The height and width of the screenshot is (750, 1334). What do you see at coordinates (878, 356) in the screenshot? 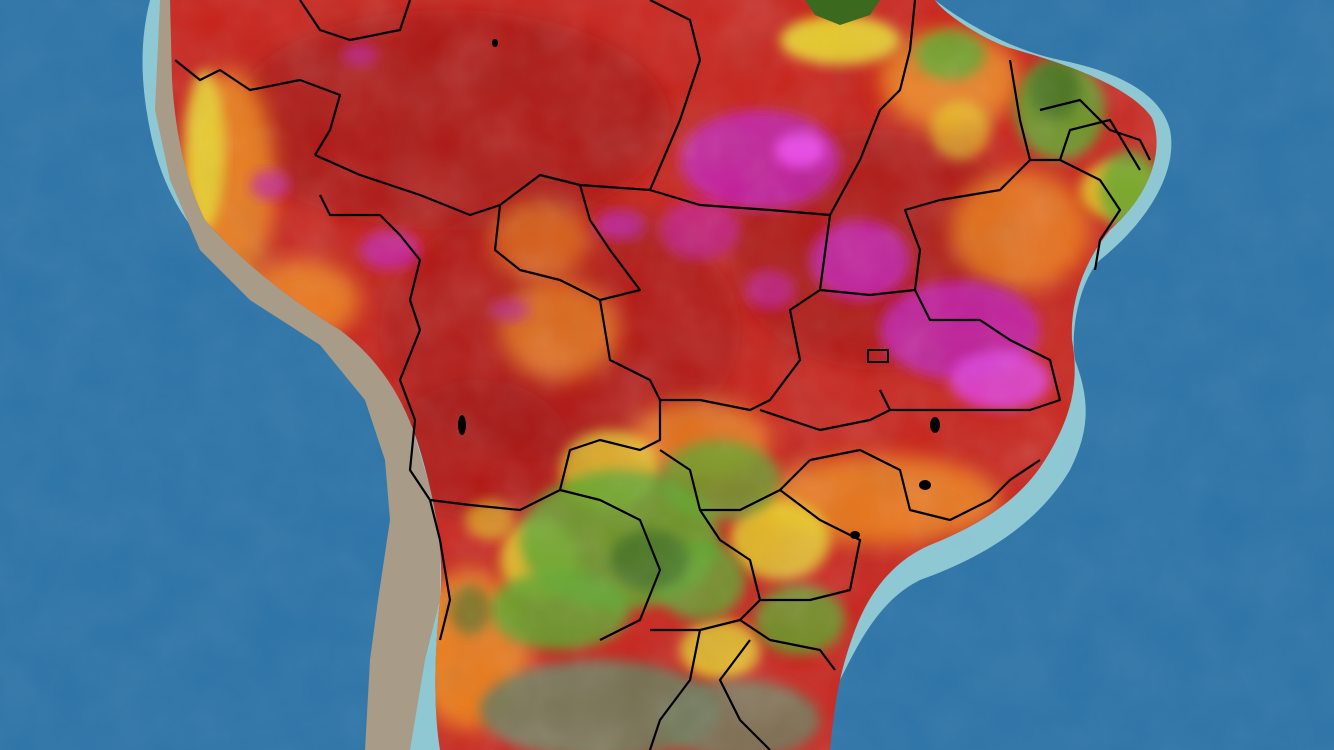
I see `federal-district` at bounding box center [878, 356].